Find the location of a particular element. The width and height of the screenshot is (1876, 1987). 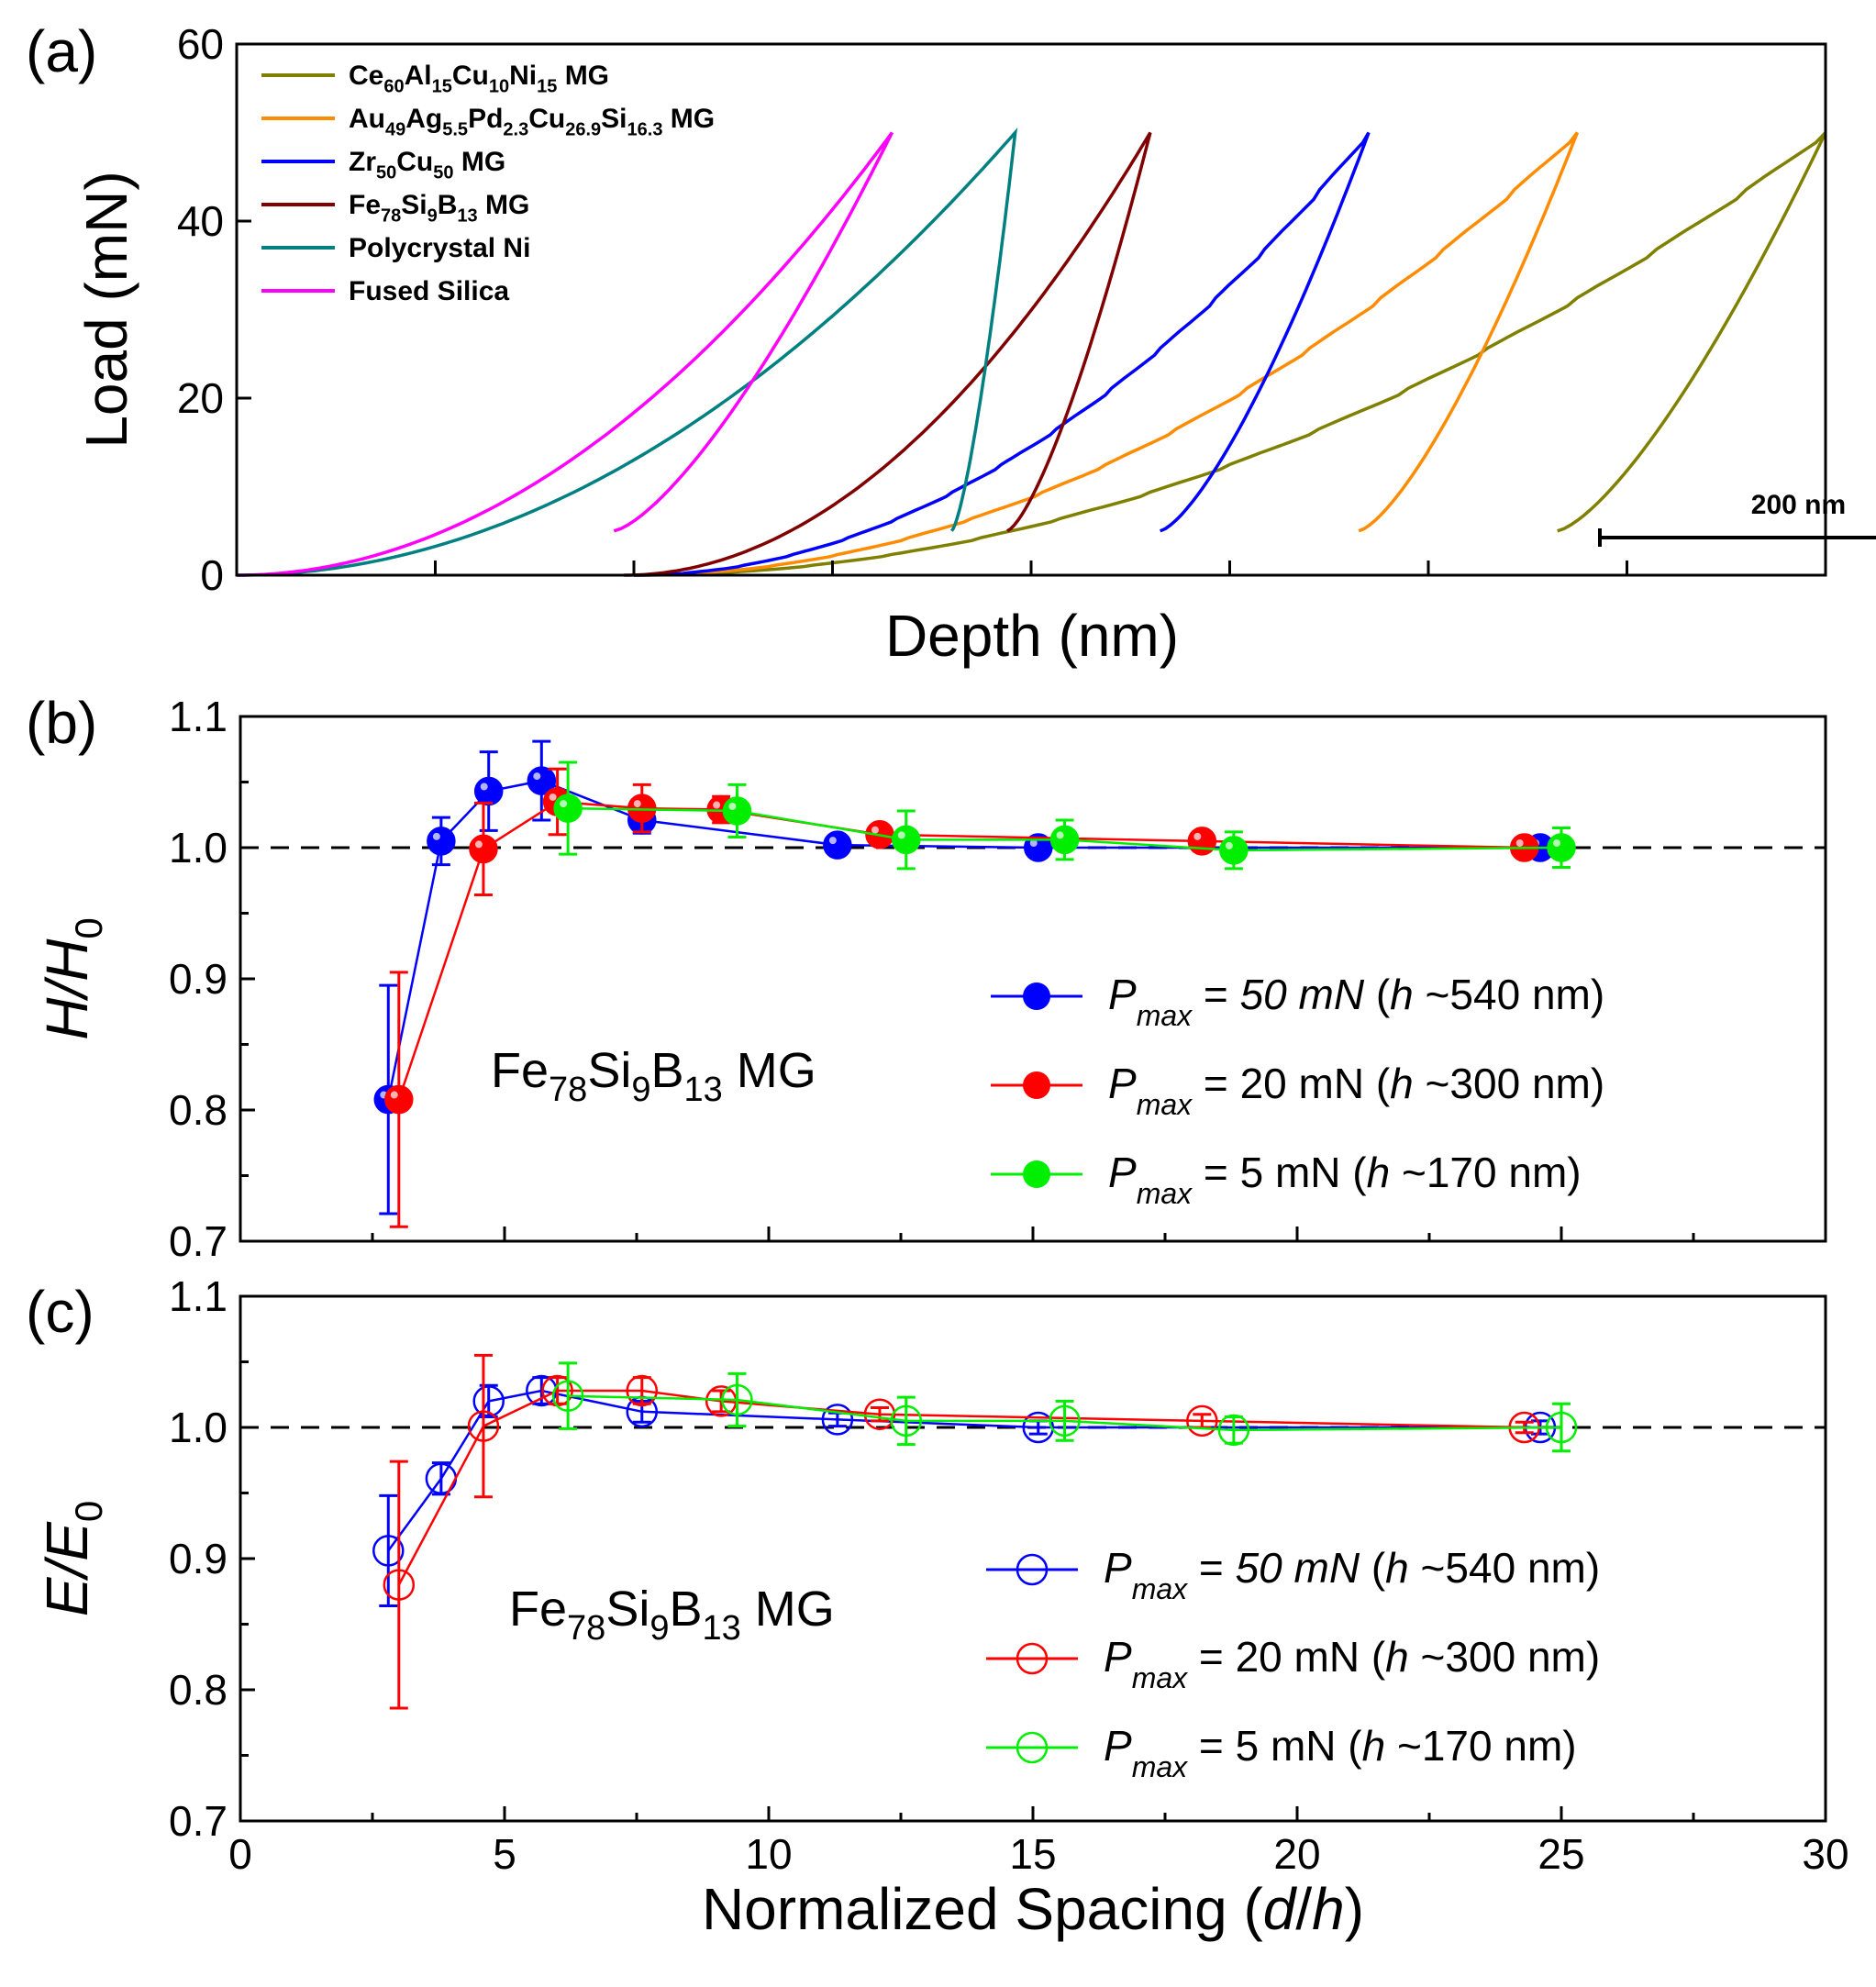

legend-entry: Au49​Ag5.5​Pd2.3​Cu26.9​Si16.3​ MG is located at coordinates (532, 121).